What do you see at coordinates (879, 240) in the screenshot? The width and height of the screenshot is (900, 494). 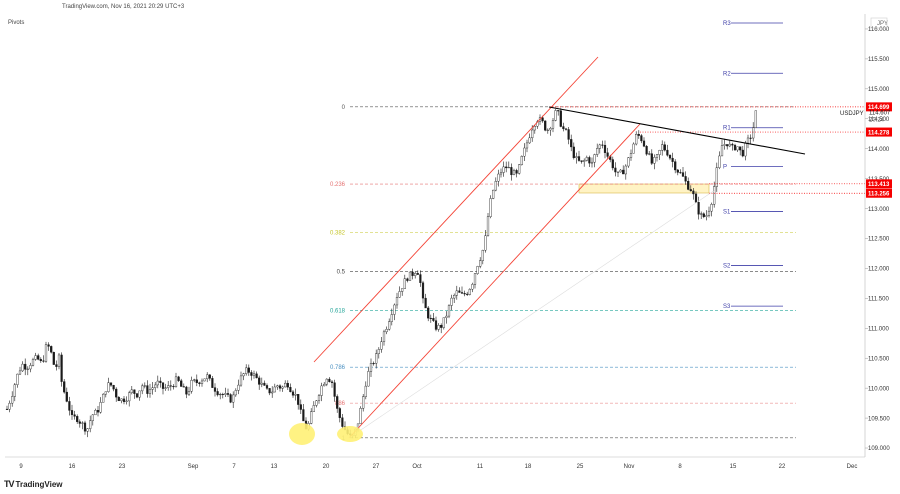 I see `price-tick-label: 112.500` at bounding box center [879, 240].